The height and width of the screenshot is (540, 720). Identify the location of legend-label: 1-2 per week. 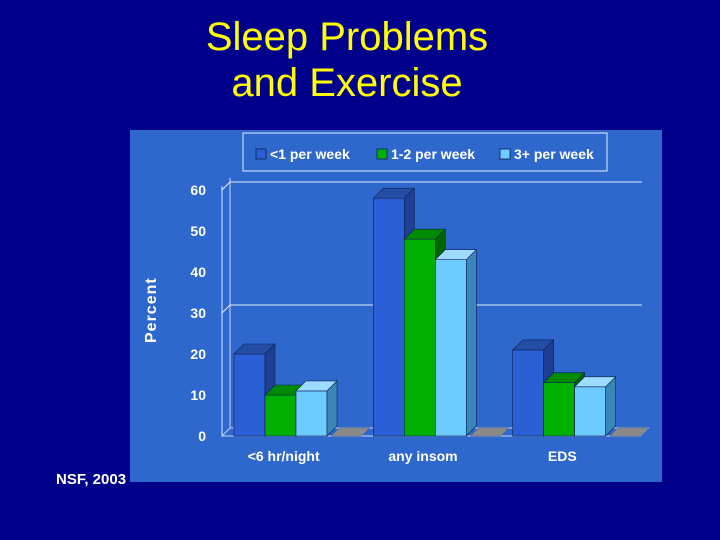
(433, 154).